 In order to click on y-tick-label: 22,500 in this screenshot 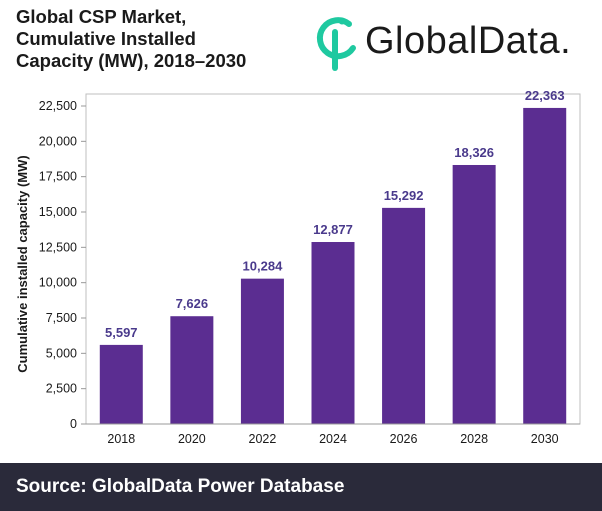, I will do `click(58, 106)`.